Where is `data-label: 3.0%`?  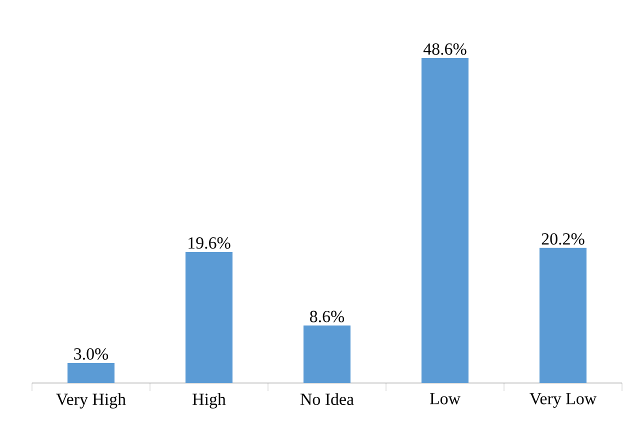
data-label: 3.0% is located at coordinates (91, 354).